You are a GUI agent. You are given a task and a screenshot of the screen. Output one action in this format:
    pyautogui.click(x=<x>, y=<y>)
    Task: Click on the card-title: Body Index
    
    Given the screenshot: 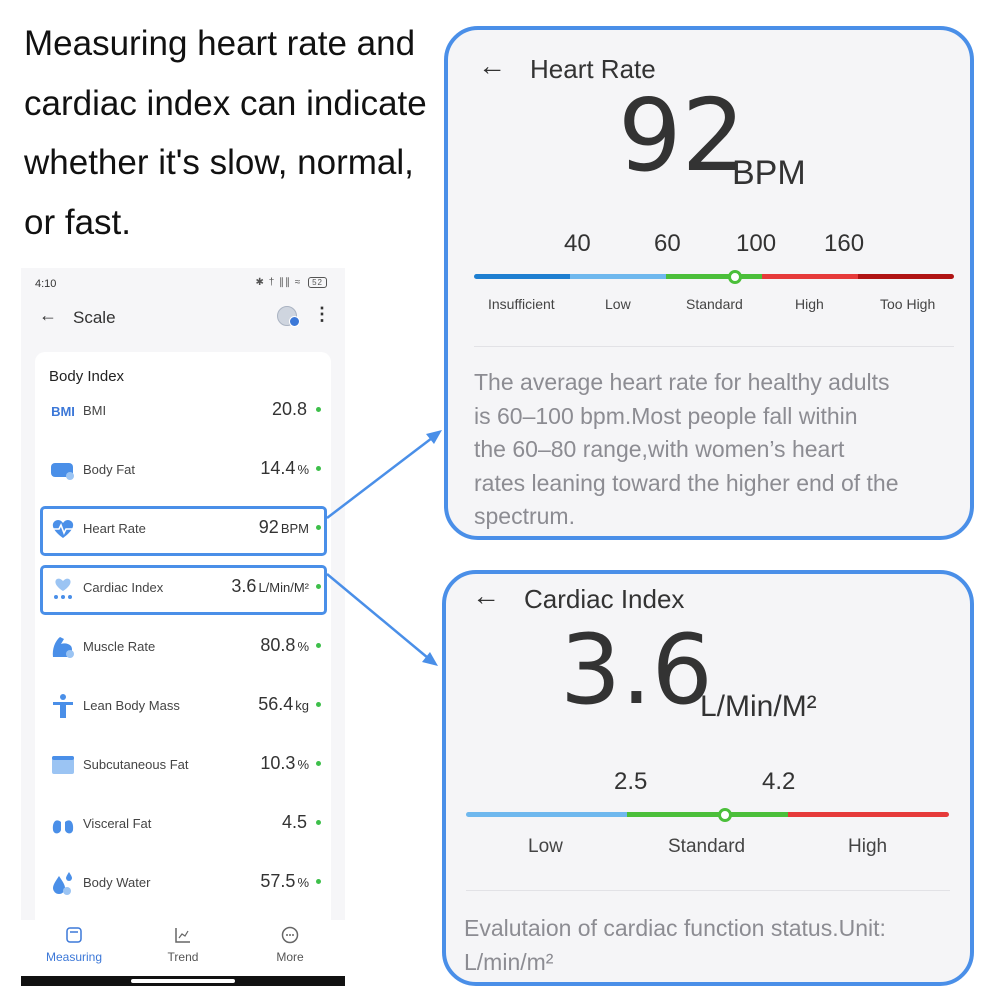 What is the action you would take?
    pyautogui.click(x=87, y=376)
    